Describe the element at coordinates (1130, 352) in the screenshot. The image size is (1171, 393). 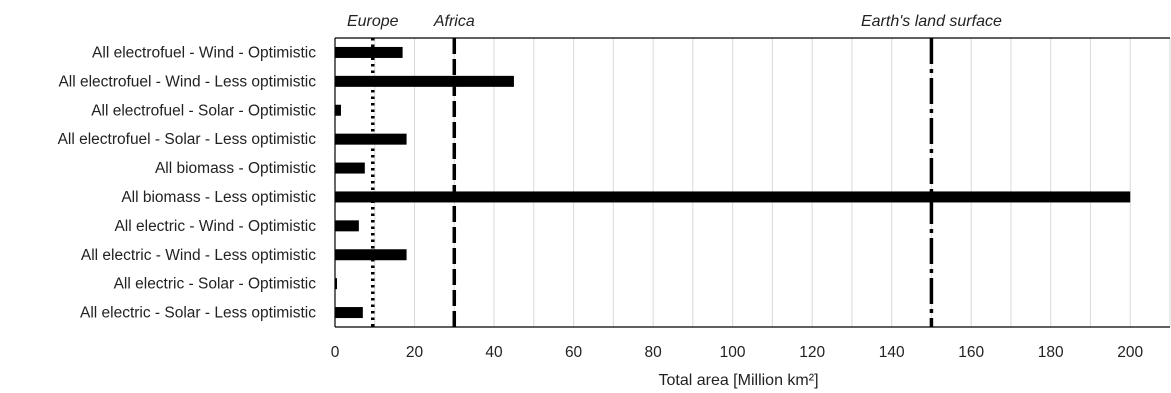
I see `x-tick-label: 200` at that location.